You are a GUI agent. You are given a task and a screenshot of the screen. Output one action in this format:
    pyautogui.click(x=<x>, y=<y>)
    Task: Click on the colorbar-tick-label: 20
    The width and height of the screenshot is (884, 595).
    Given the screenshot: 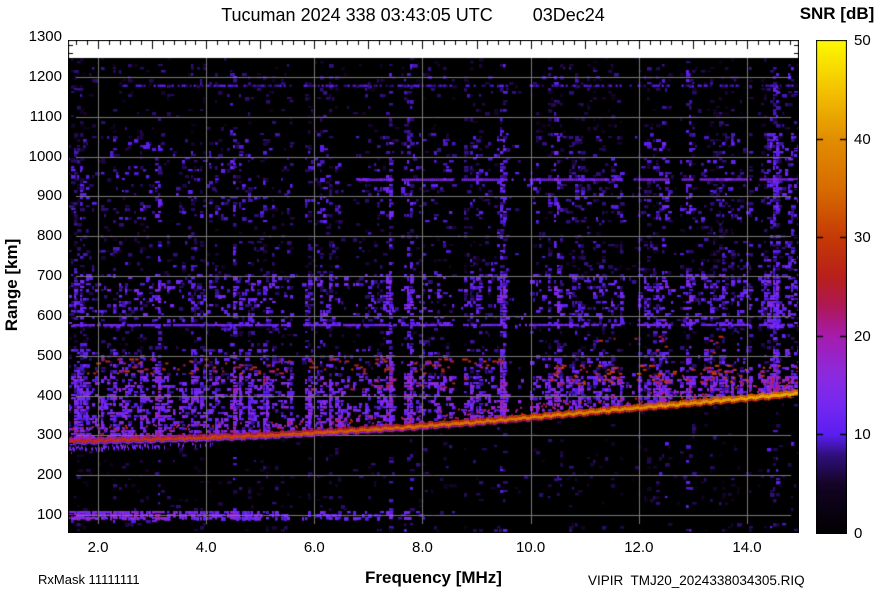 What is the action you would take?
    pyautogui.click(x=862, y=336)
    